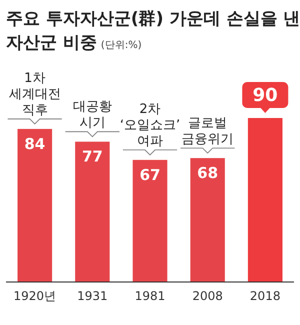 The width and height of the screenshot is (300, 325). What do you see at coordinates (150, 296) in the screenshot?
I see `x-tick-label: 1981` at bounding box center [150, 296].